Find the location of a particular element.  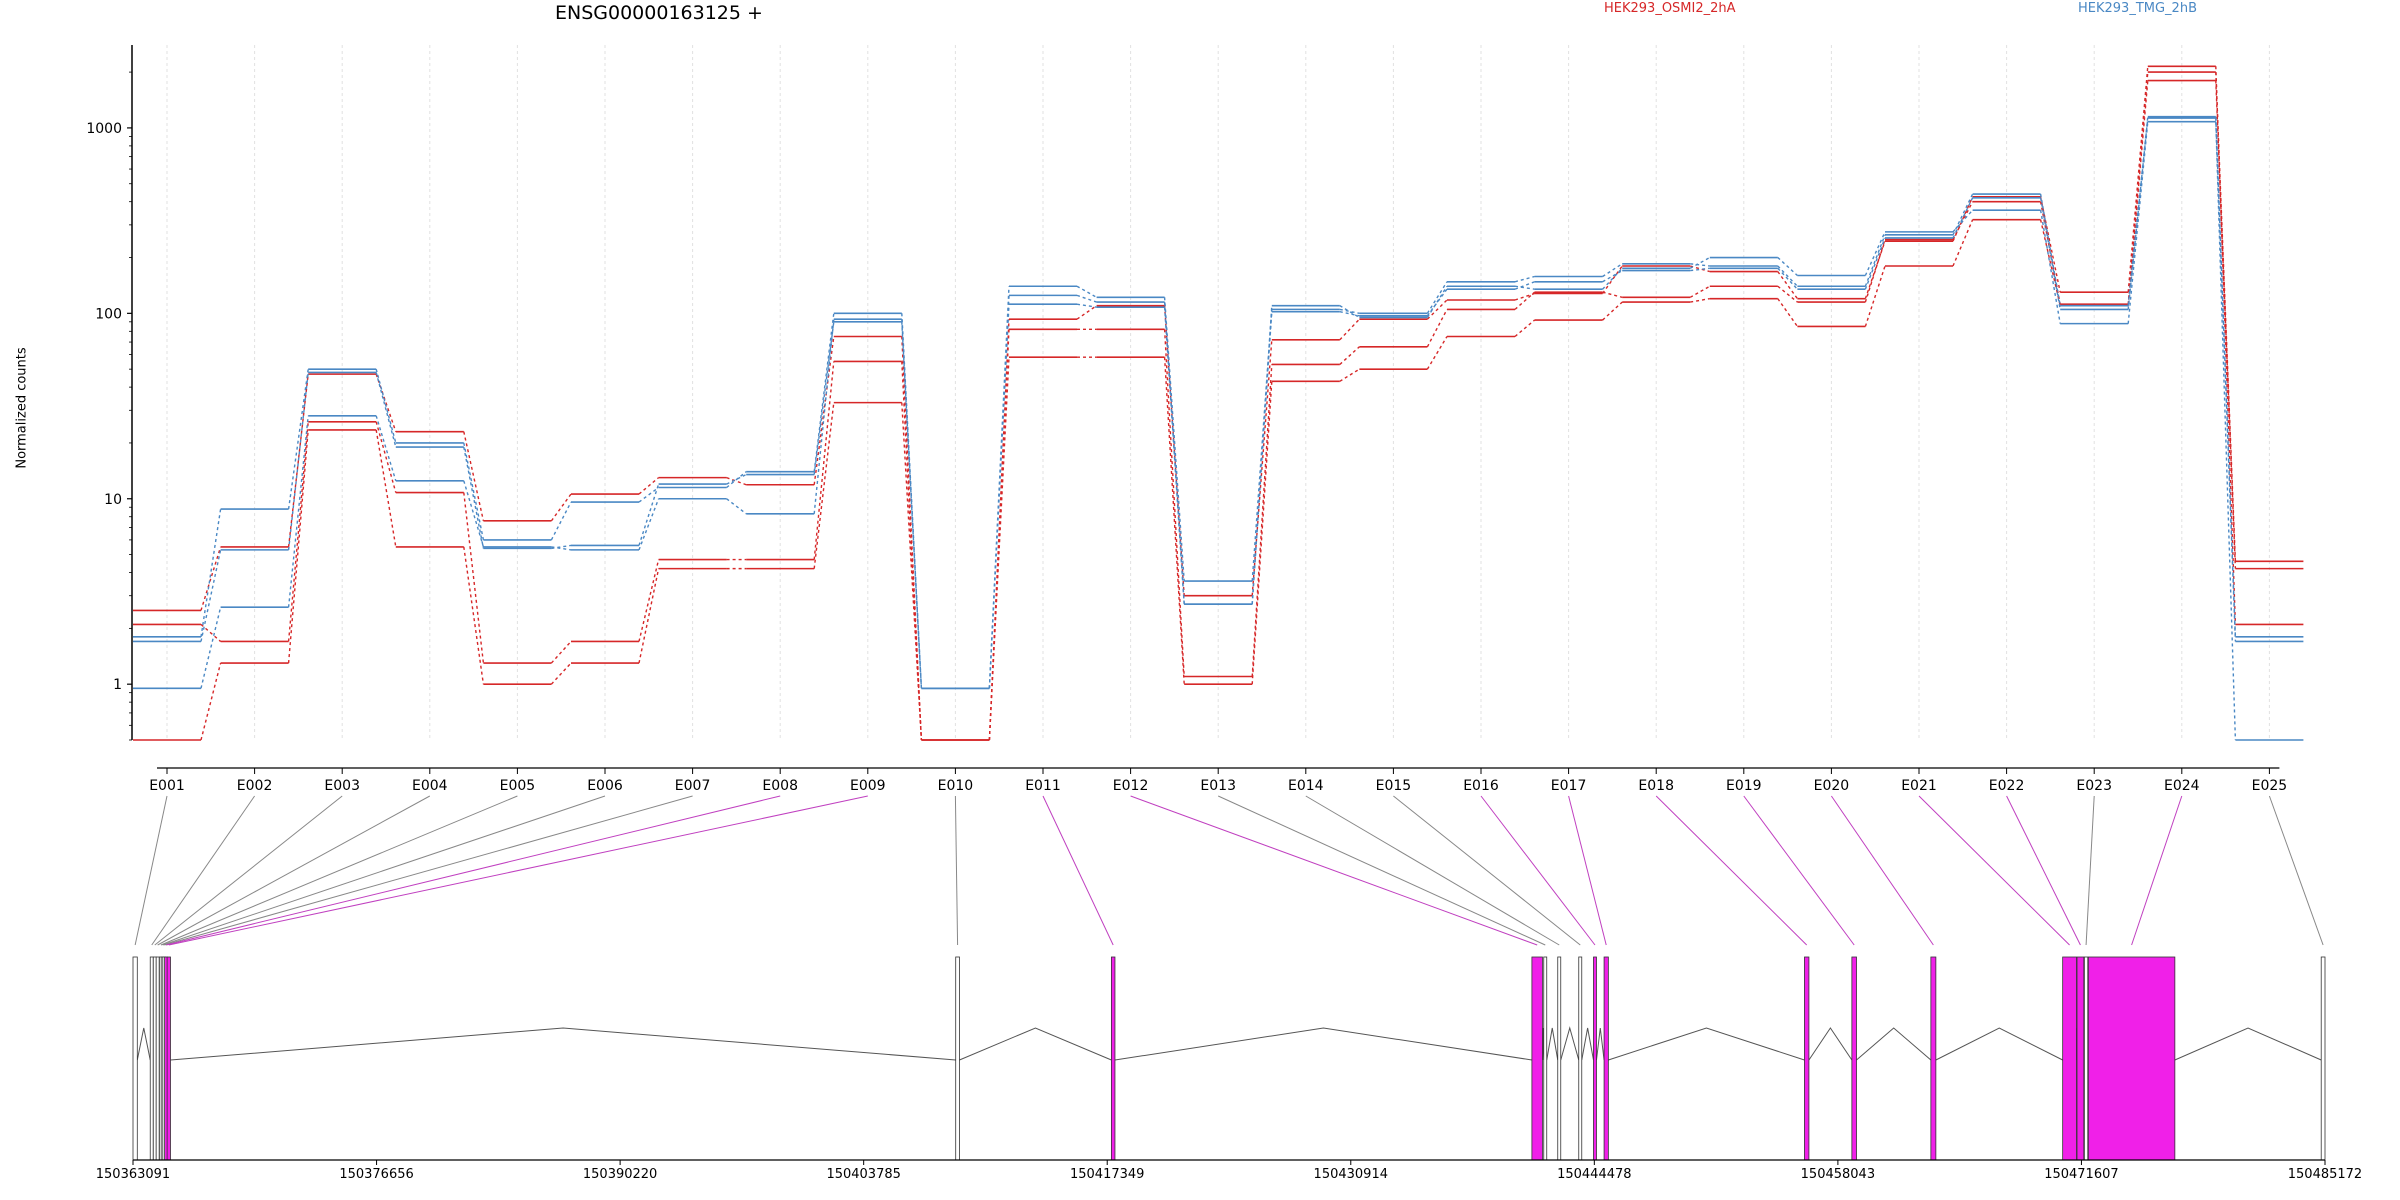

x-tick-label-E009: E009 is located at coordinates (868, 786).